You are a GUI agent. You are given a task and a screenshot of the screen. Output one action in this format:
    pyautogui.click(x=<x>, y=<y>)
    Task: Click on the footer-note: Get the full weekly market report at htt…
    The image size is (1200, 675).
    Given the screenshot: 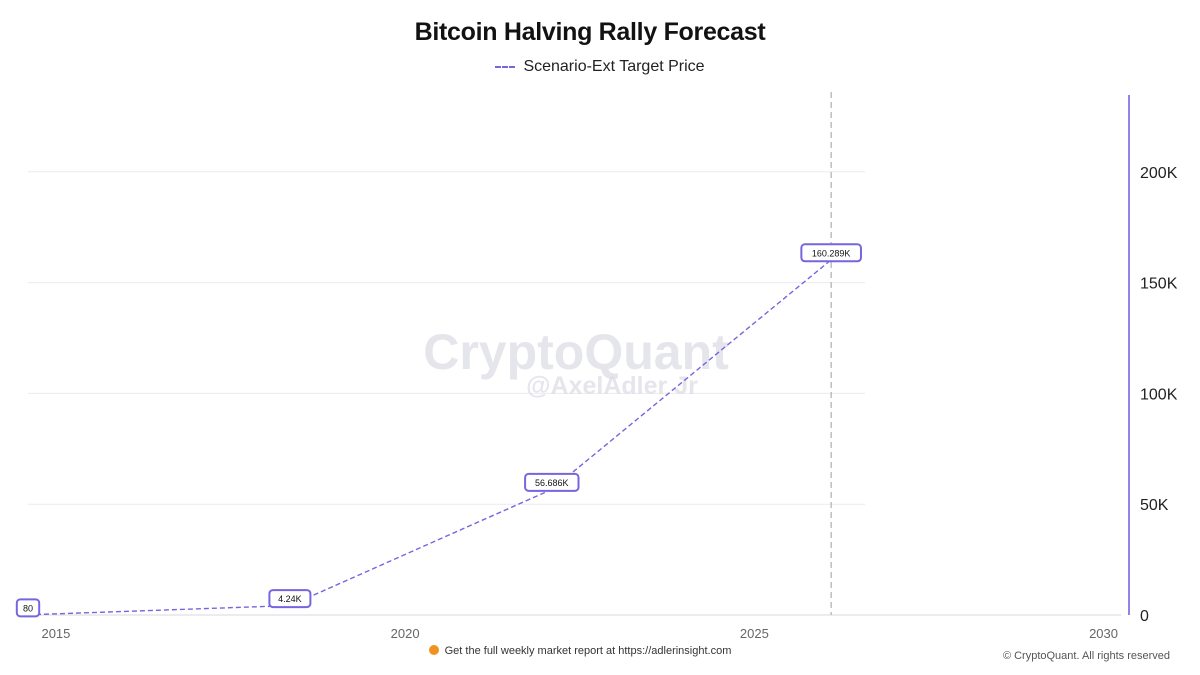 What is the action you would take?
    pyautogui.click(x=580, y=651)
    